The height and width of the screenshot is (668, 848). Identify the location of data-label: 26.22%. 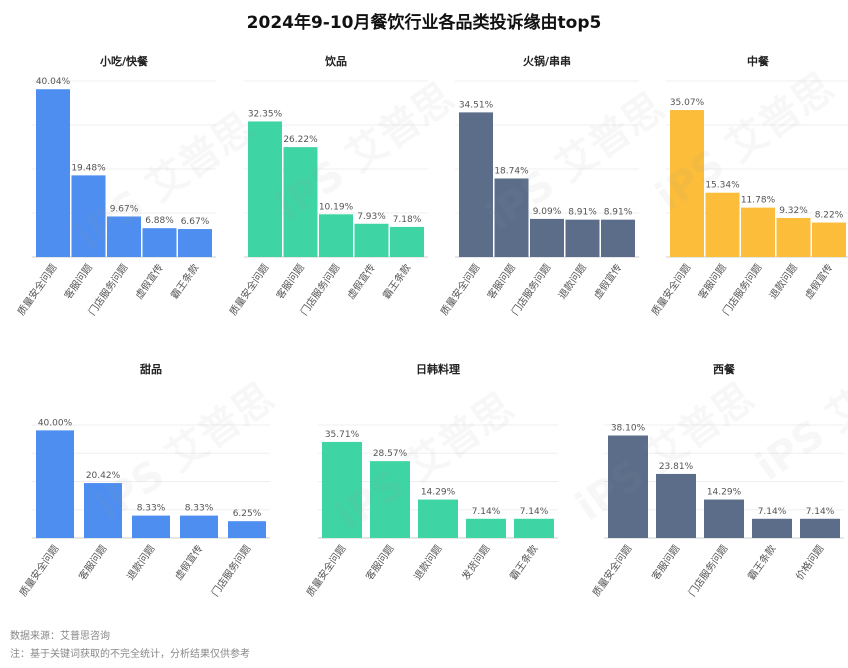
(300, 140).